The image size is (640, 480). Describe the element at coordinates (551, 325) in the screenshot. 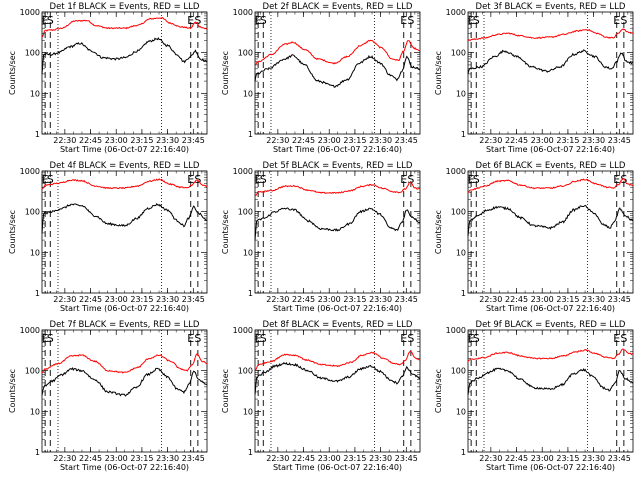

I see `panel-title: Det 9f BLACK = Events, RED = LLD` at that location.